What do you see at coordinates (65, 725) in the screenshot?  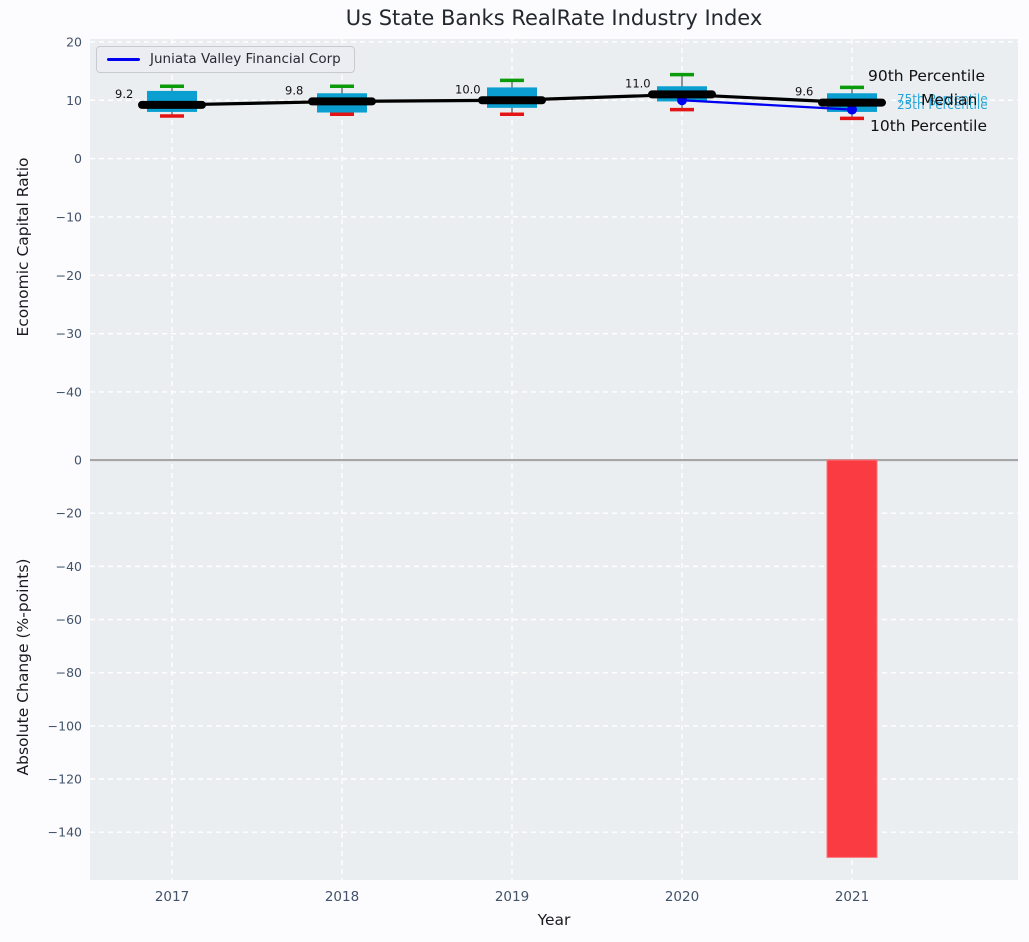 I see `y-tick-label: −100` at bounding box center [65, 725].